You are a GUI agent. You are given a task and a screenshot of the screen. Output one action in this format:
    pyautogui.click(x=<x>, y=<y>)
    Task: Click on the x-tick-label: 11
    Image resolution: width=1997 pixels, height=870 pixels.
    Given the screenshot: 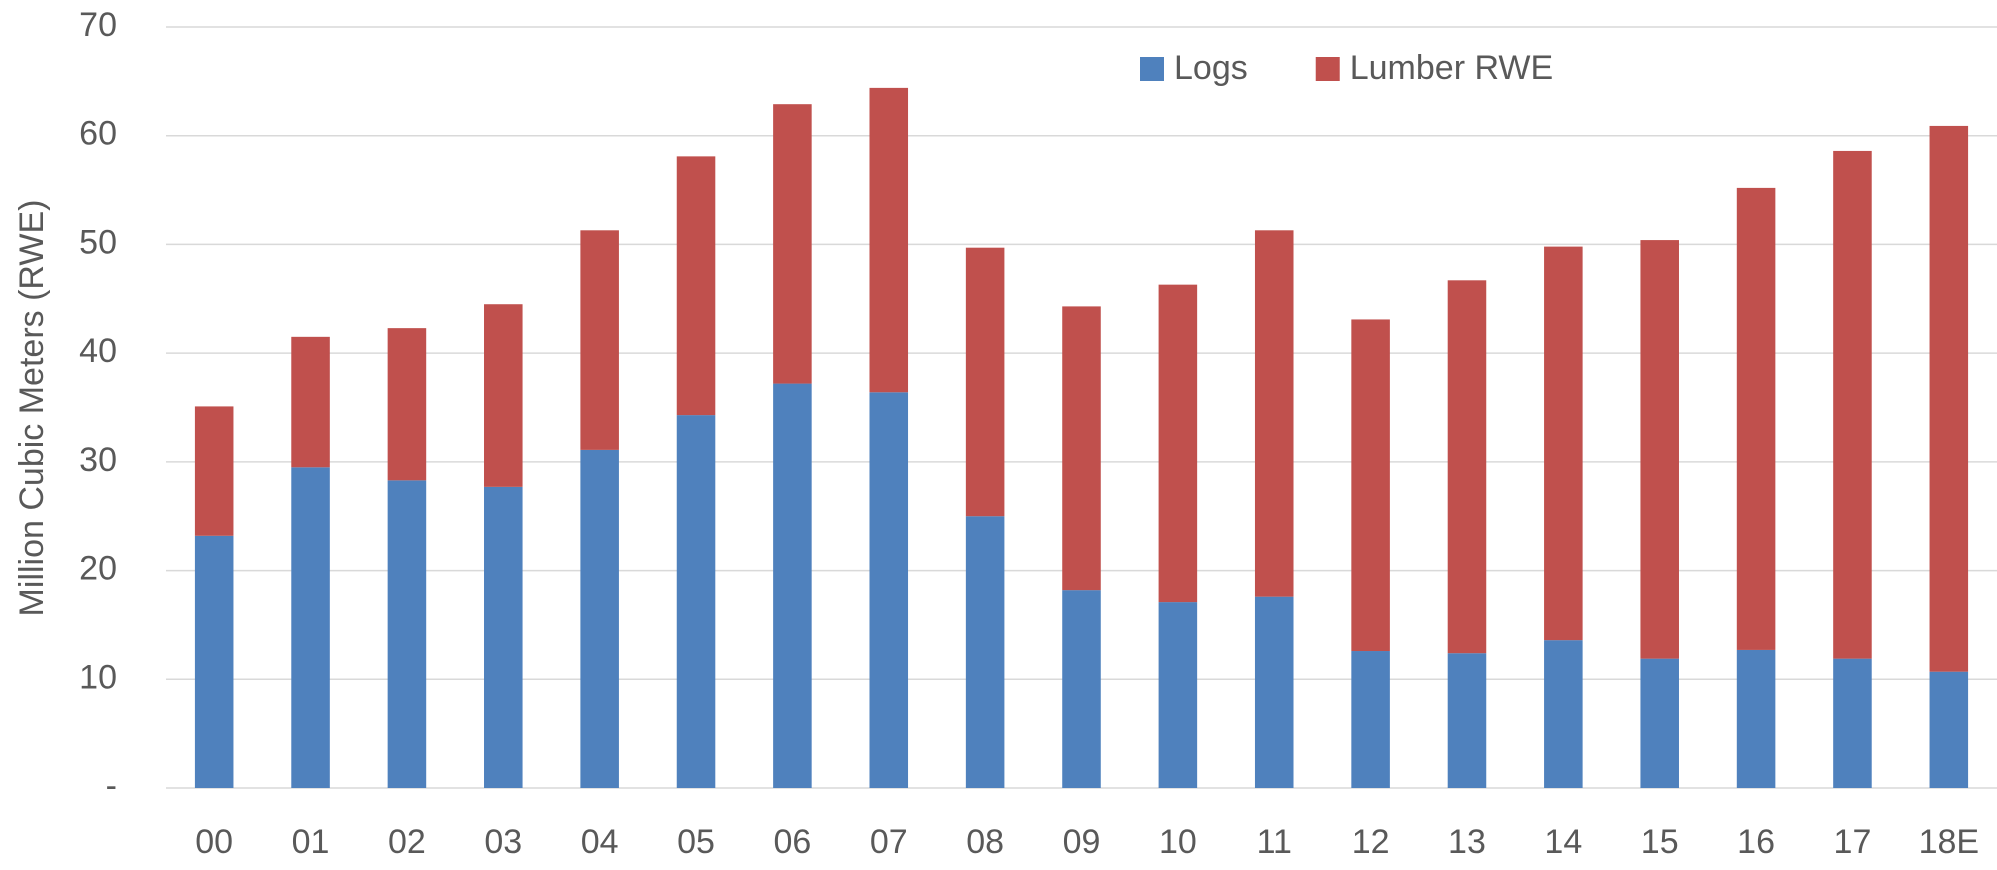 What is the action you would take?
    pyautogui.click(x=1274, y=842)
    